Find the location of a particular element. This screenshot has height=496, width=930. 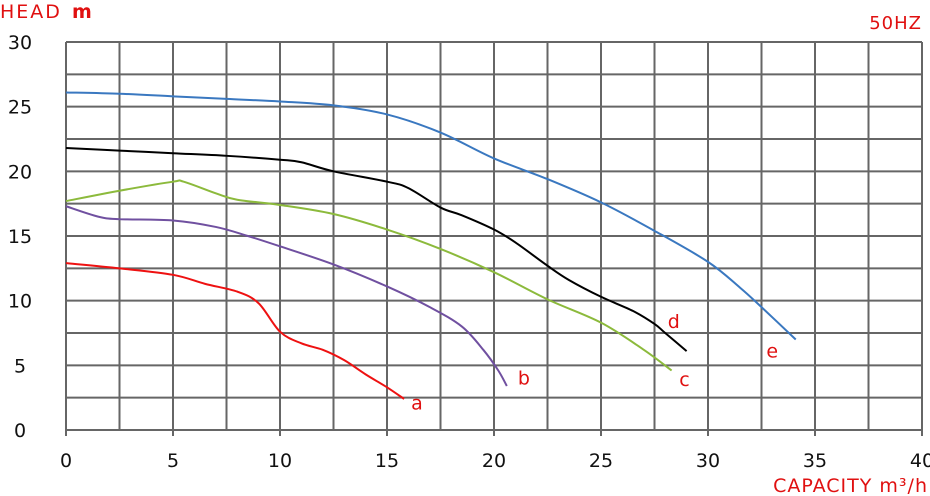

x-tick-label: 40 is located at coordinates (920, 461).